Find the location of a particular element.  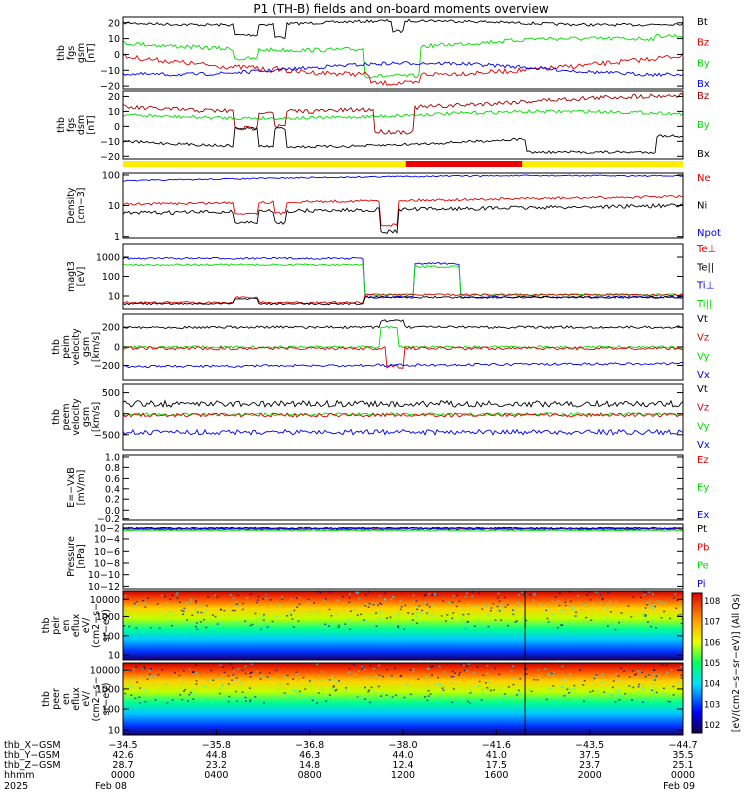

y-tick-label: 10000 is located at coordinates (105, 600).